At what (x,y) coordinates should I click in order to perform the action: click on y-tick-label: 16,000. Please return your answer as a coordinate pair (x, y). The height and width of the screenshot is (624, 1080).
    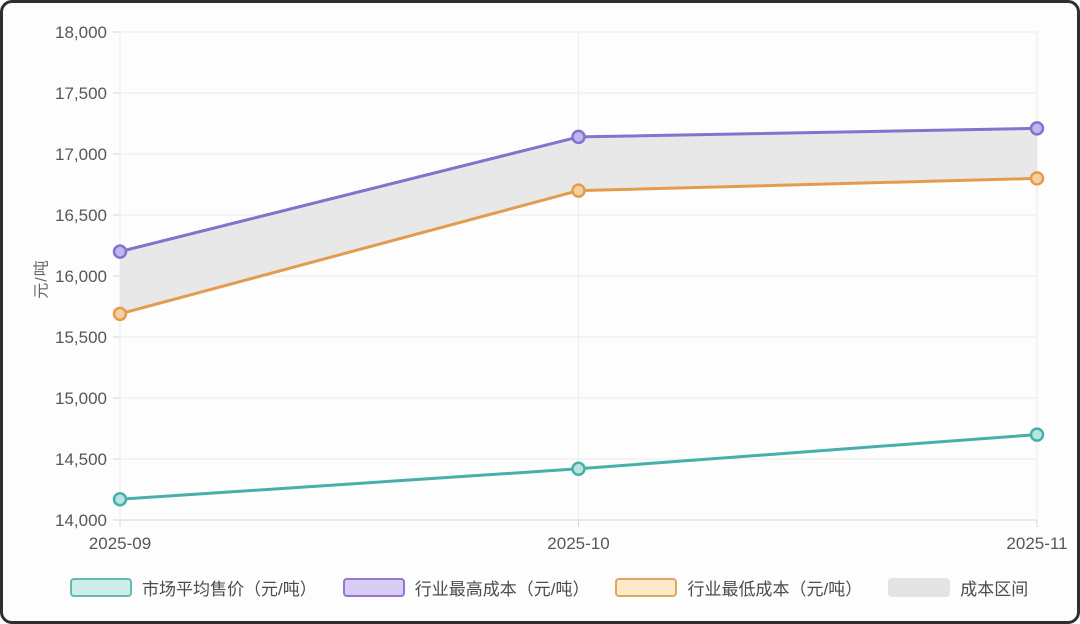
    Looking at the image, I should click on (81, 276).